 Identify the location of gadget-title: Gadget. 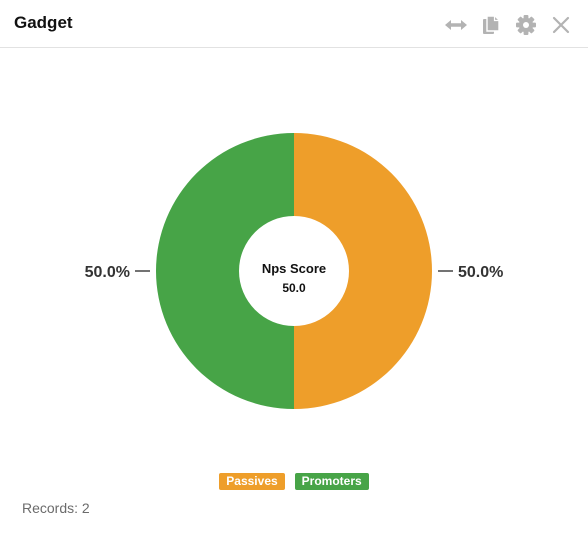
(43, 22).